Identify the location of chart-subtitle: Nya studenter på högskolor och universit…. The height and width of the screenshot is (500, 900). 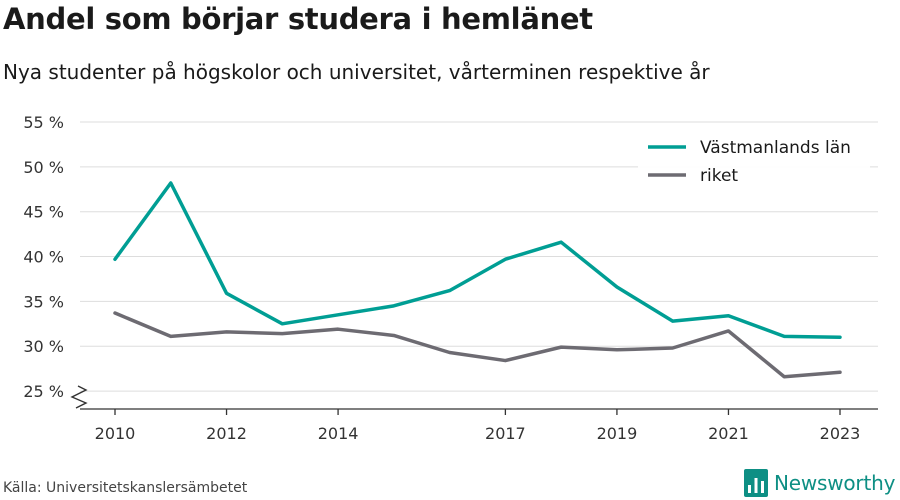
(356, 72).